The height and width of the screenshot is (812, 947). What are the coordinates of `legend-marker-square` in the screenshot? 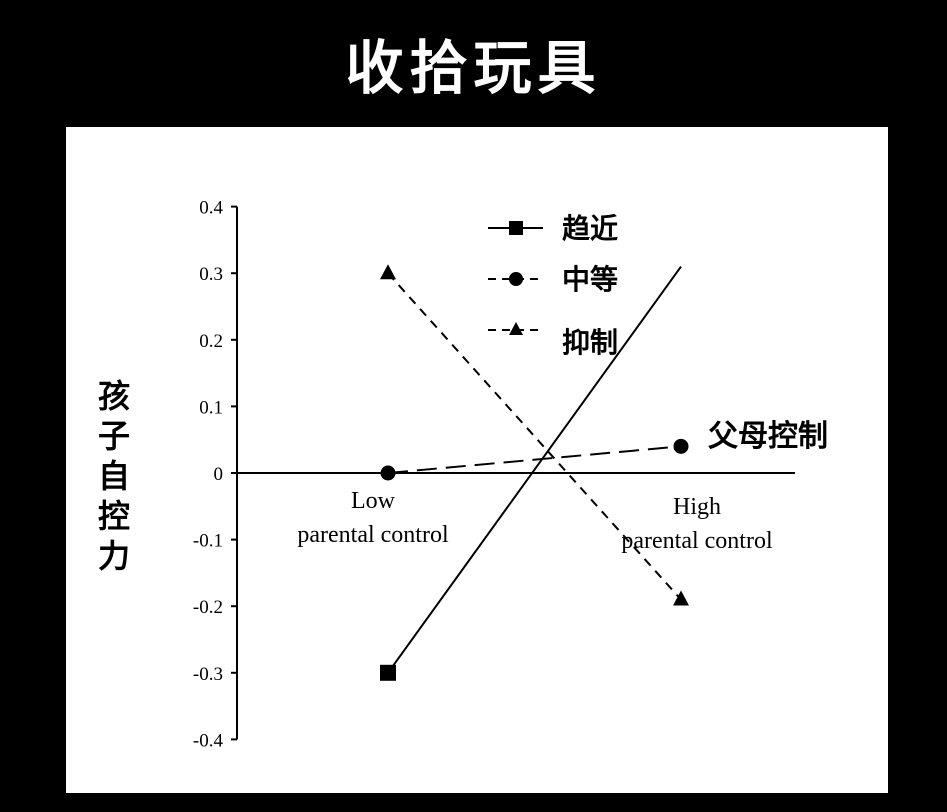 It's located at (516, 228).